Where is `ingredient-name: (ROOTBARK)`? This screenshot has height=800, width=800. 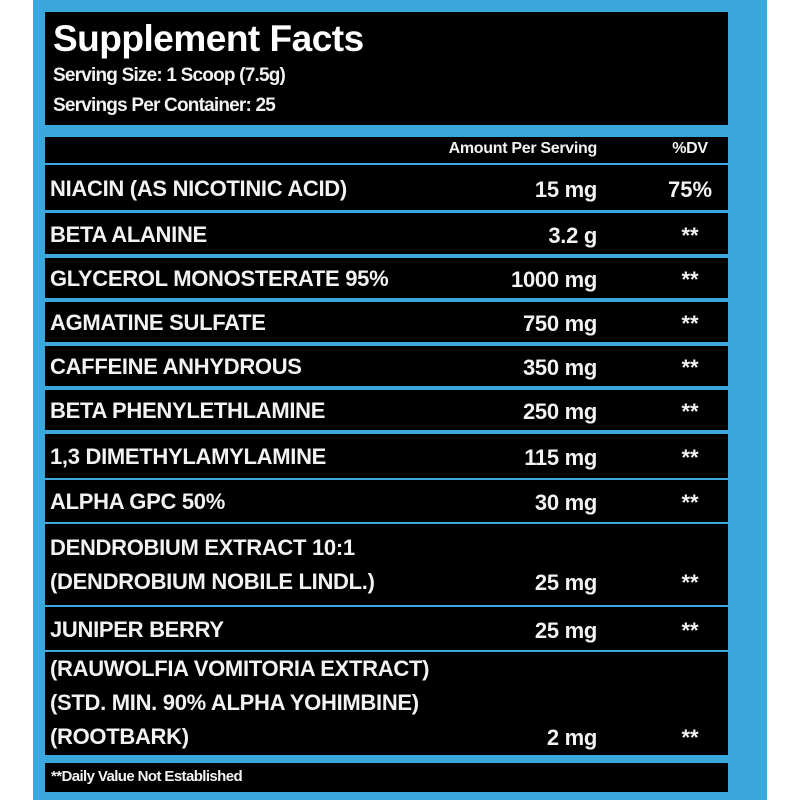 ingredient-name: (ROOTBARK) is located at coordinates (119, 736).